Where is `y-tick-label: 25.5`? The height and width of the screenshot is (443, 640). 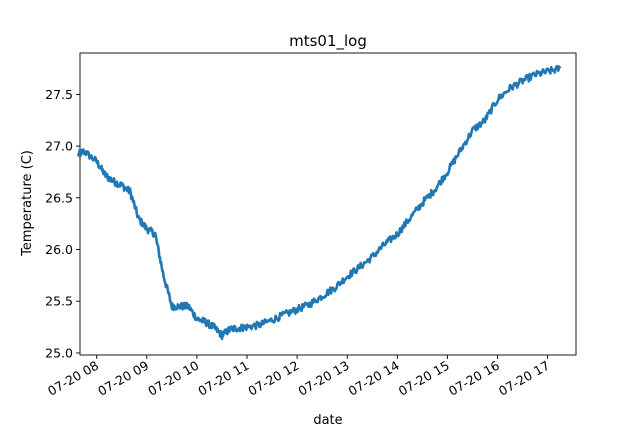 y-tick-label: 25.5 is located at coordinates (59, 301).